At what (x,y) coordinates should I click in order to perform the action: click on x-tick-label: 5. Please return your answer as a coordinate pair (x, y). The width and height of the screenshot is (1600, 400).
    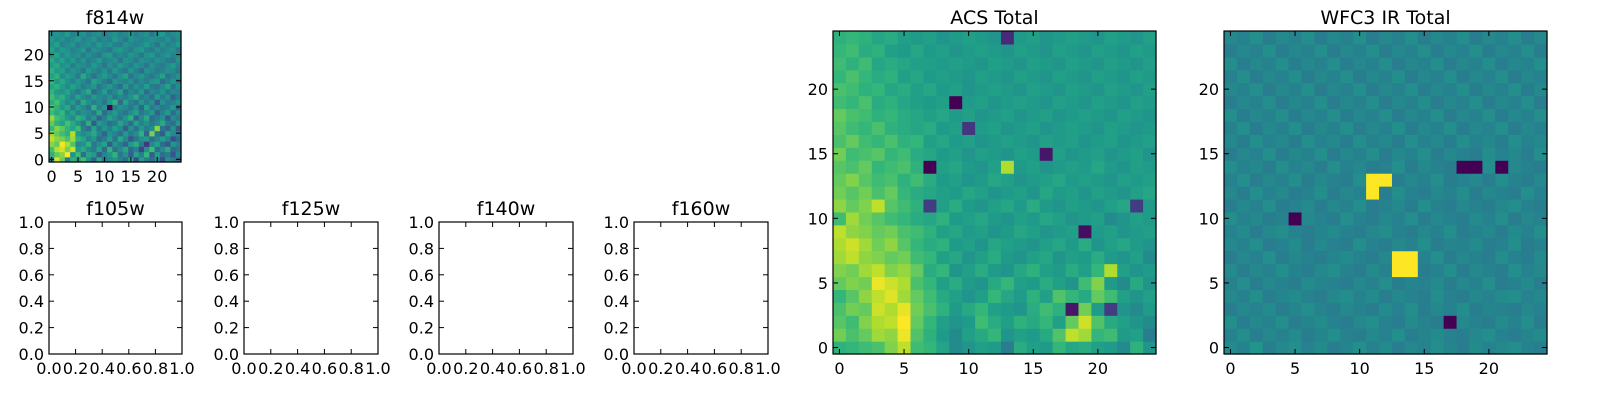
    Looking at the image, I should click on (78, 176).